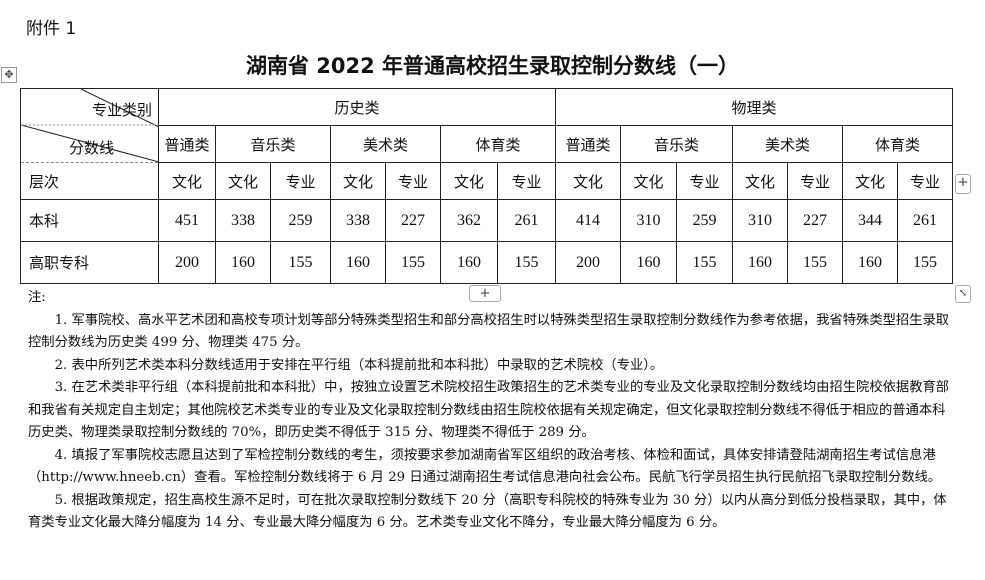 The image size is (985, 580). Describe the element at coordinates (357, 107) in the screenshot. I see `group-history: 历史类` at that location.